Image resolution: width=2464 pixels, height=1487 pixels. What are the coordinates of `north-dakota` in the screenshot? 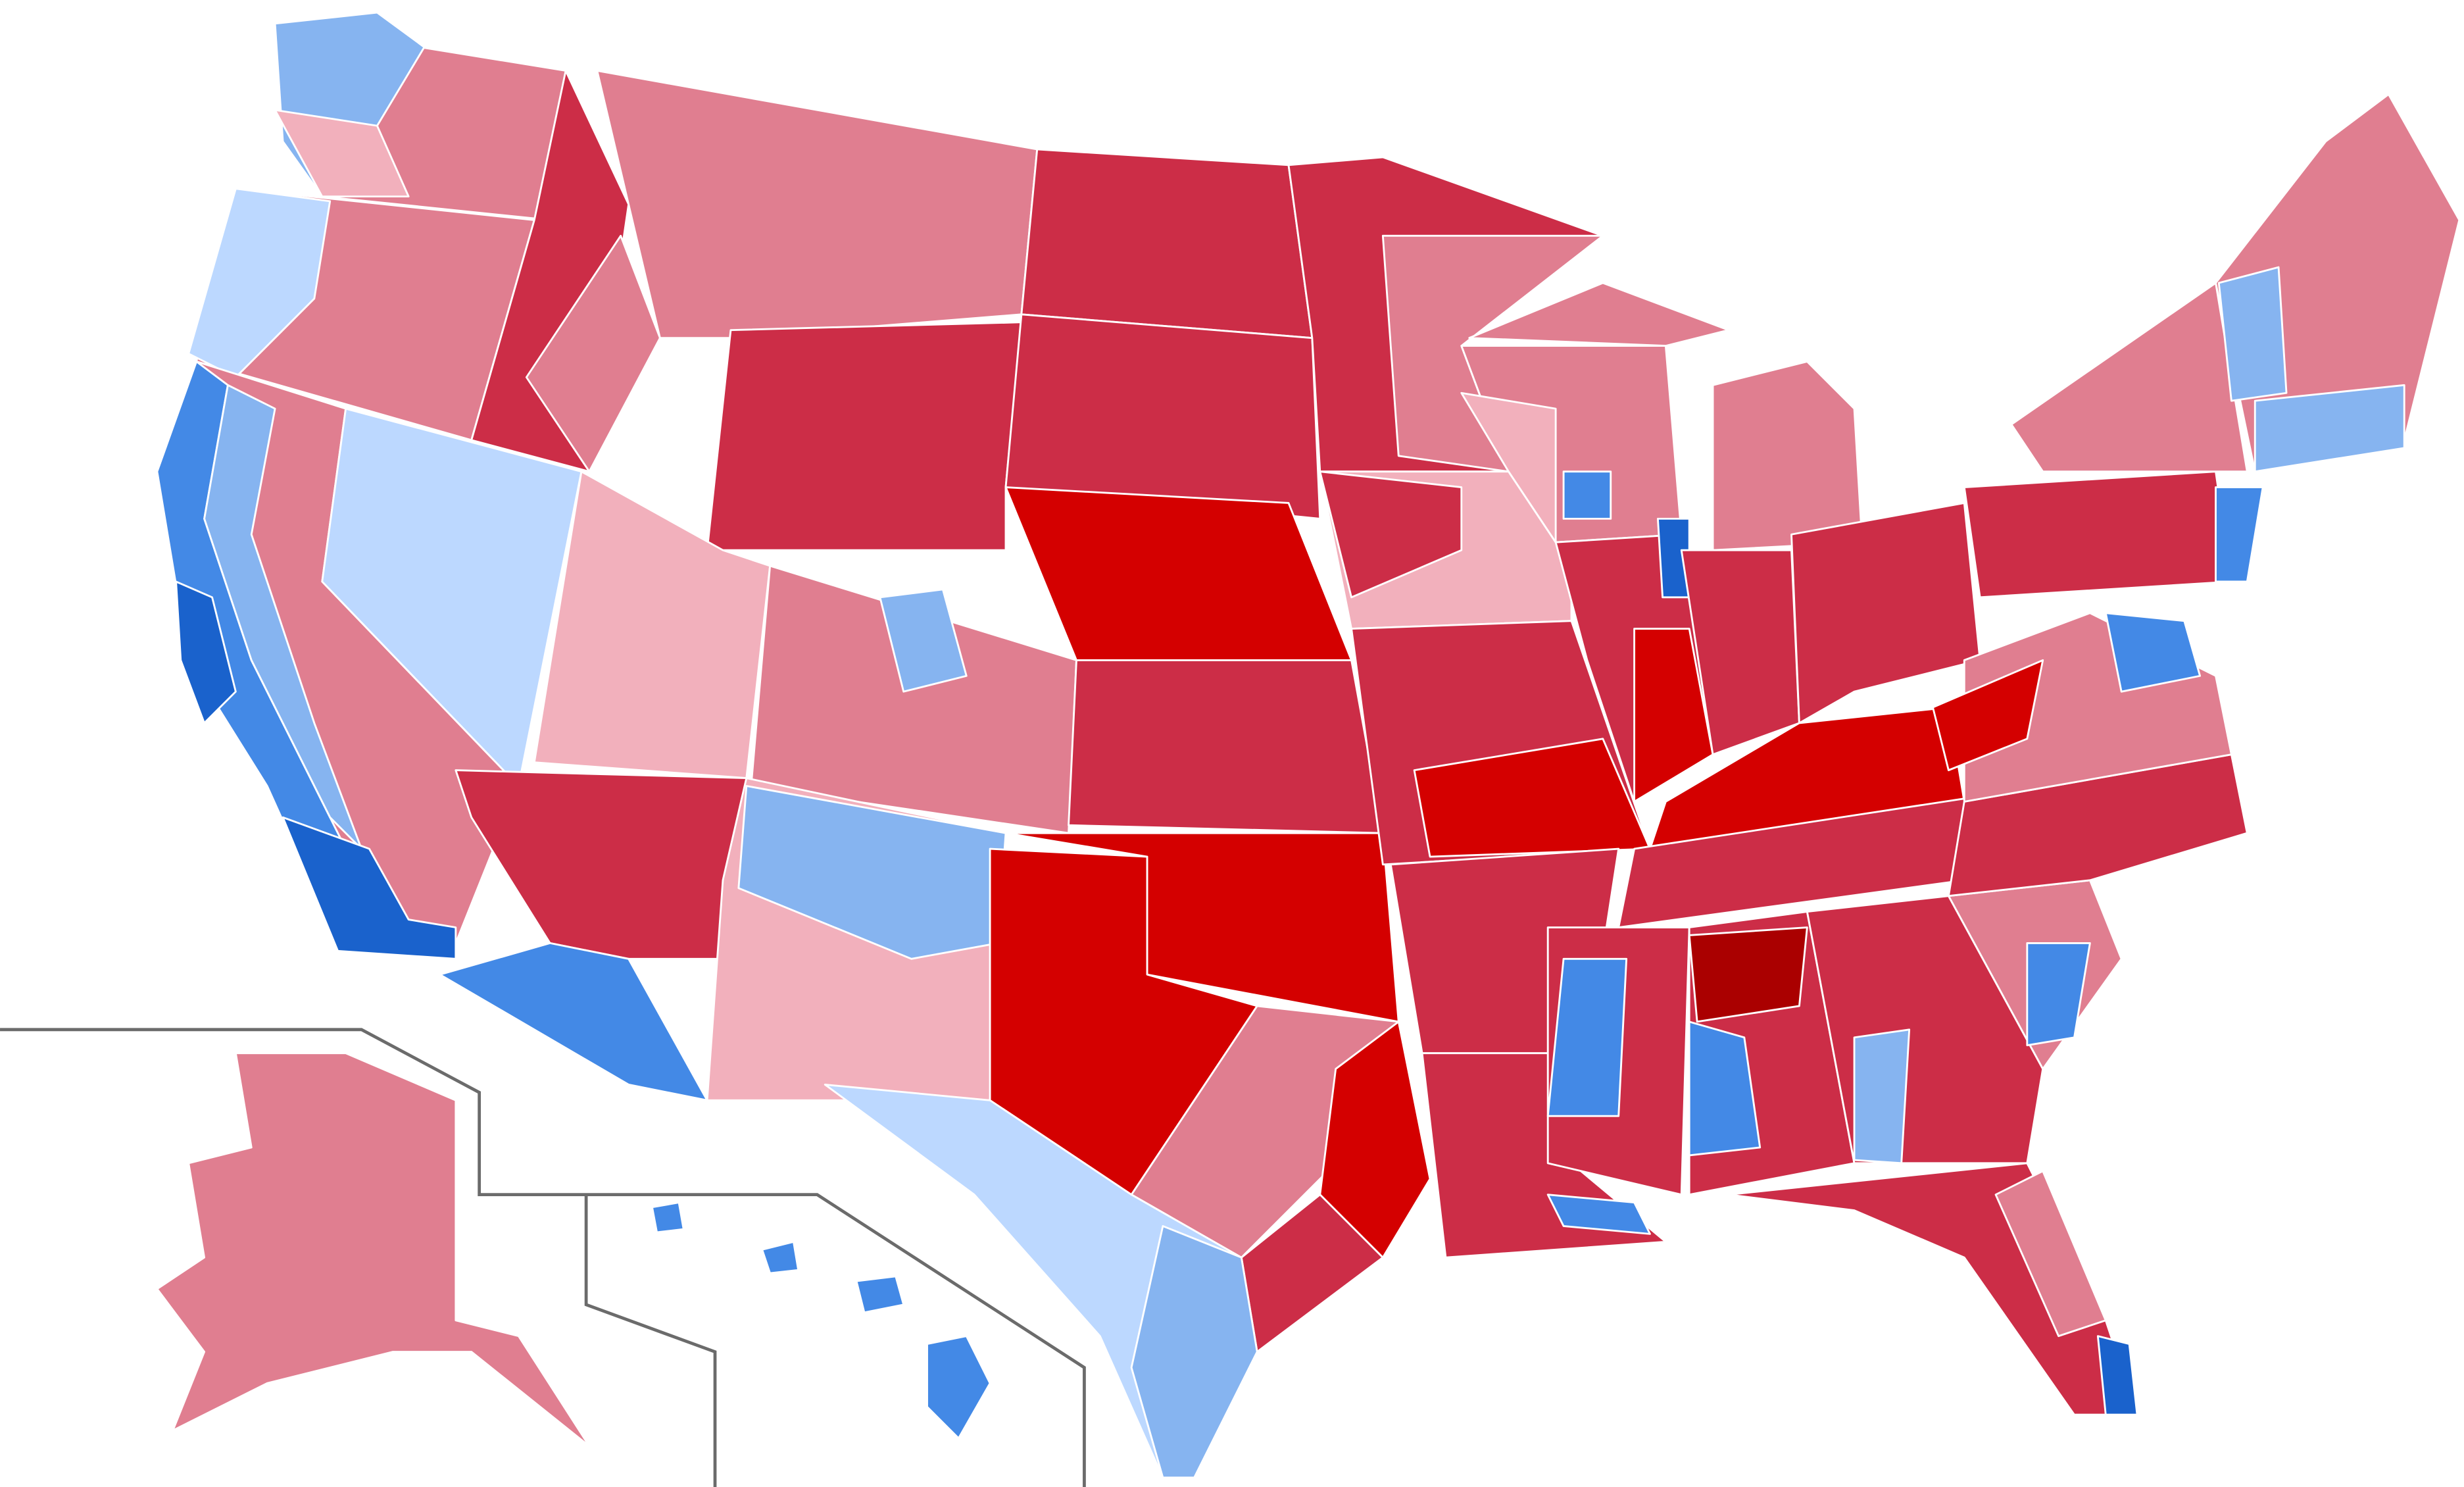 It's located at (1167, 244).